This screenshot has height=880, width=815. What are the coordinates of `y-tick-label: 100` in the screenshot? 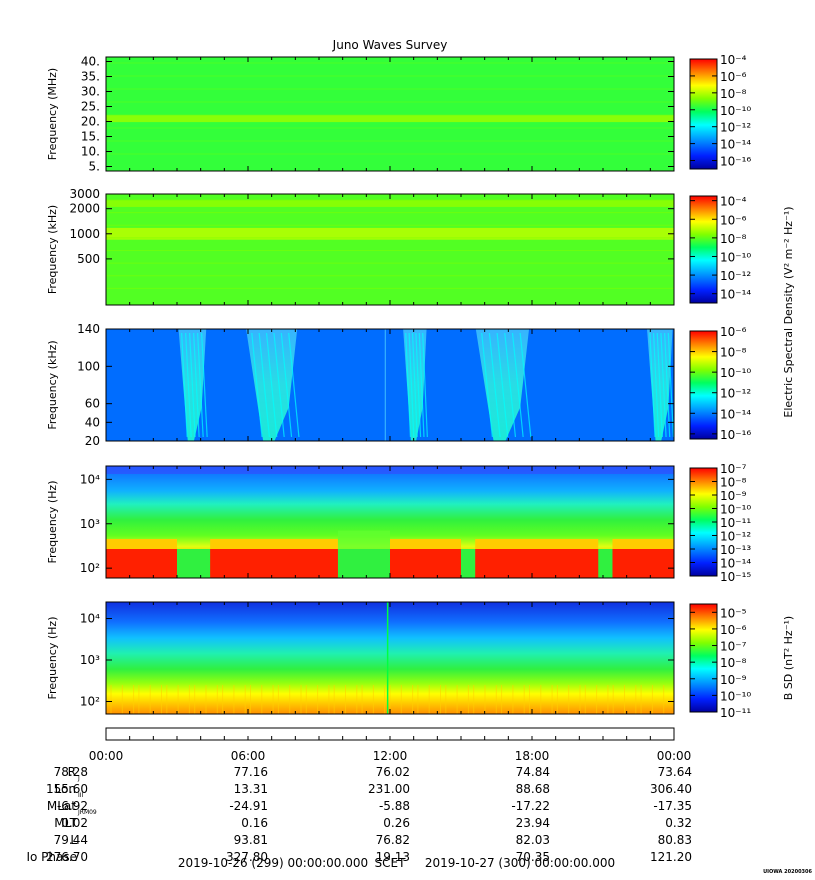 It's located at (88, 366).